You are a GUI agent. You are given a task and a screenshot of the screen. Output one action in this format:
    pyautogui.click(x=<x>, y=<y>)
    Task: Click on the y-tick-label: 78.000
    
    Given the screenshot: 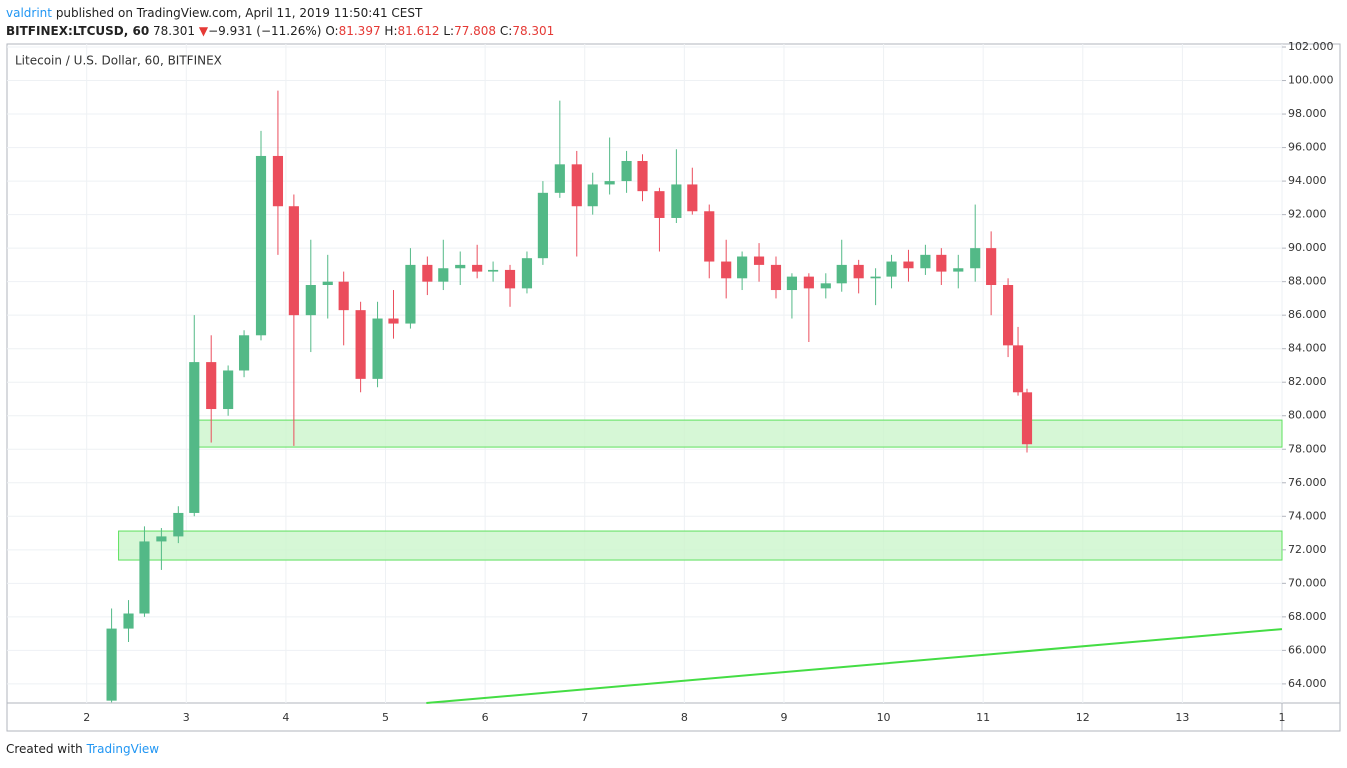 What is the action you would take?
    pyautogui.click(x=1307, y=448)
    